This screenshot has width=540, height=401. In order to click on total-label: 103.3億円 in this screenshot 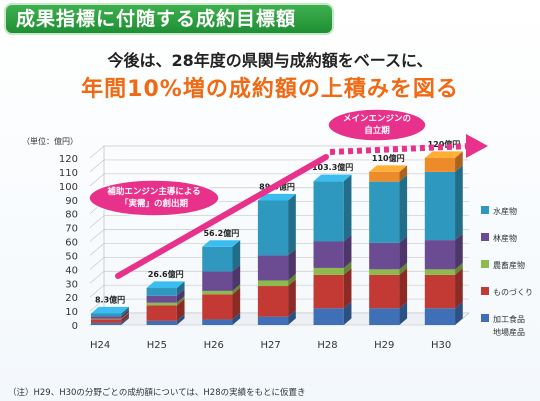, I will do `click(332, 167)`.